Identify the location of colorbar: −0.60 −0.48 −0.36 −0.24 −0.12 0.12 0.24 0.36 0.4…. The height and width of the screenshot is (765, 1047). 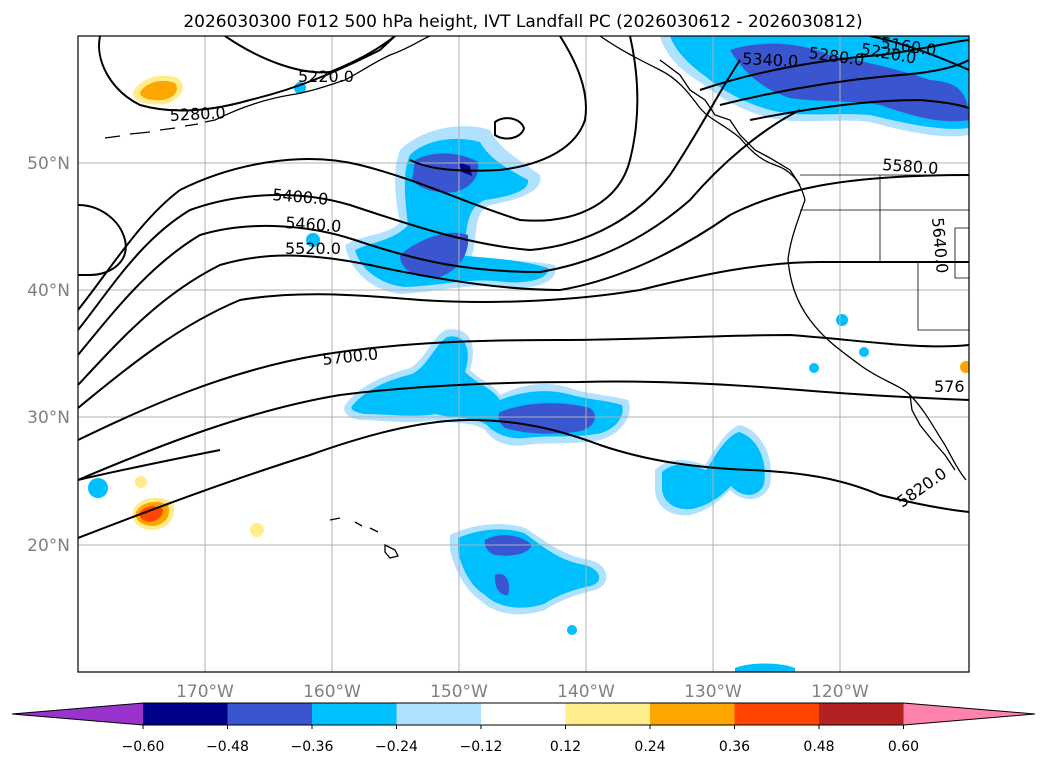
(523, 728).